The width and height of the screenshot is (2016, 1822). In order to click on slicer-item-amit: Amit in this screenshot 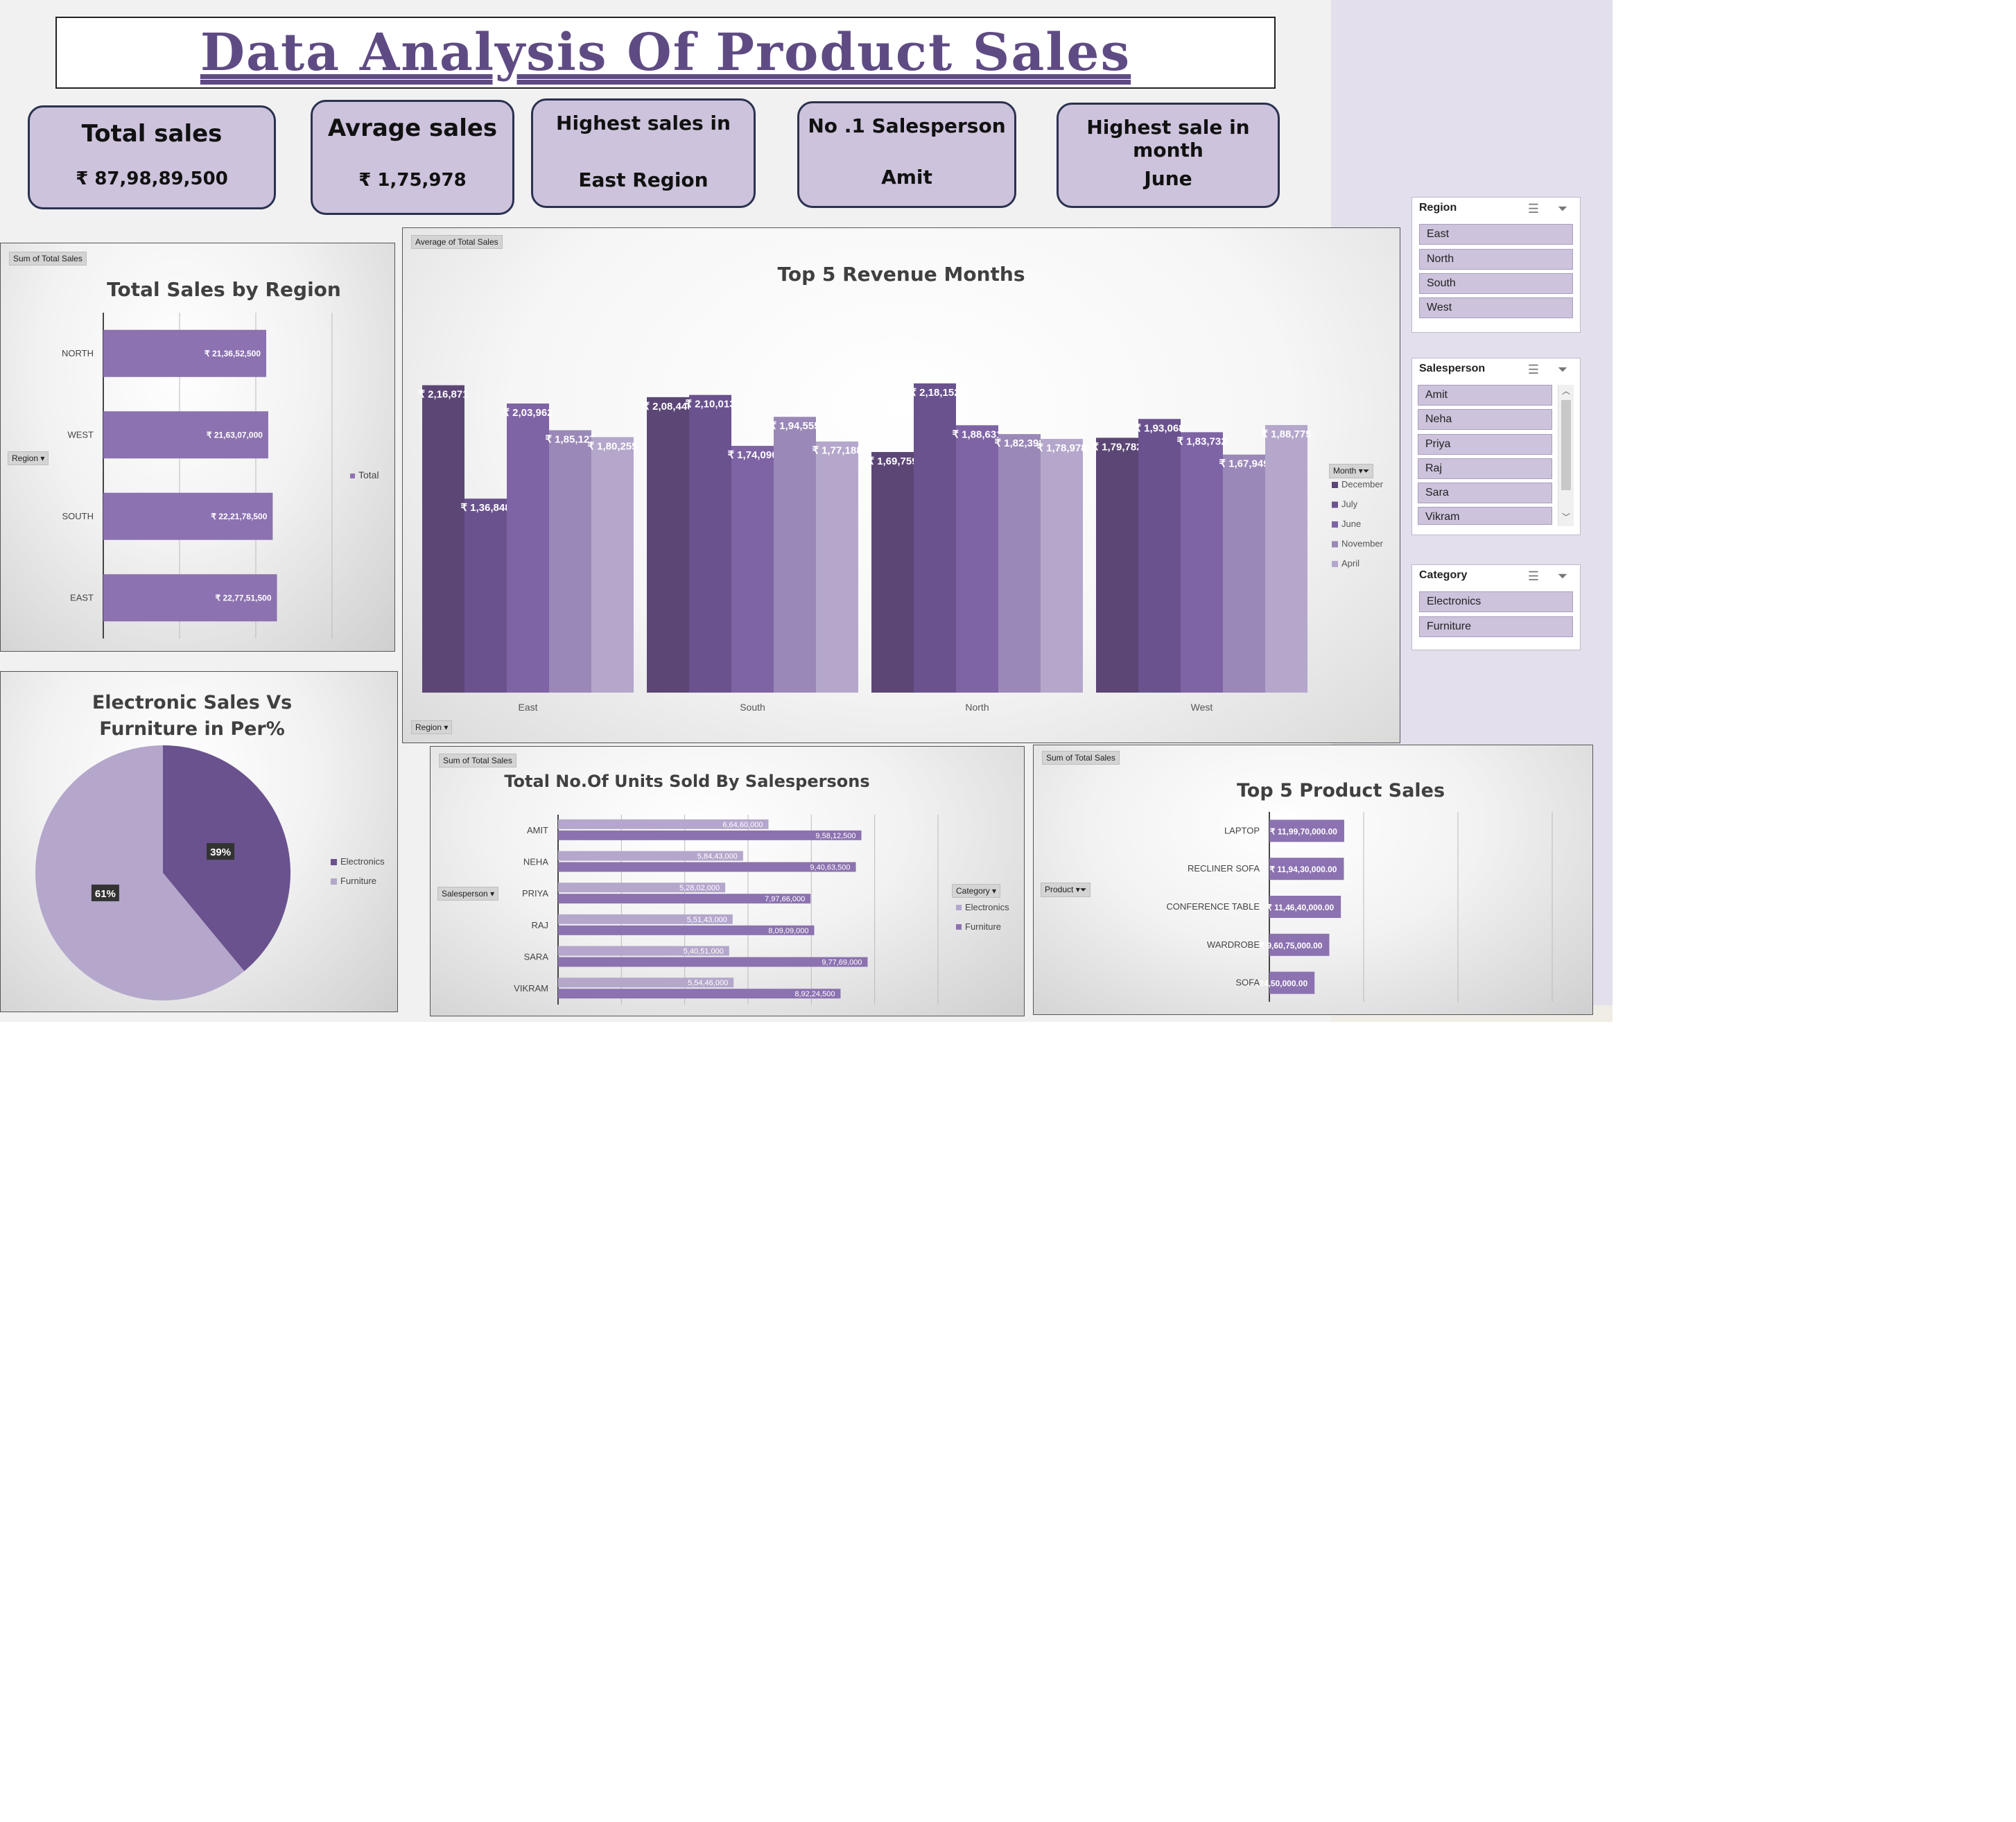, I will do `click(1485, 396)`.